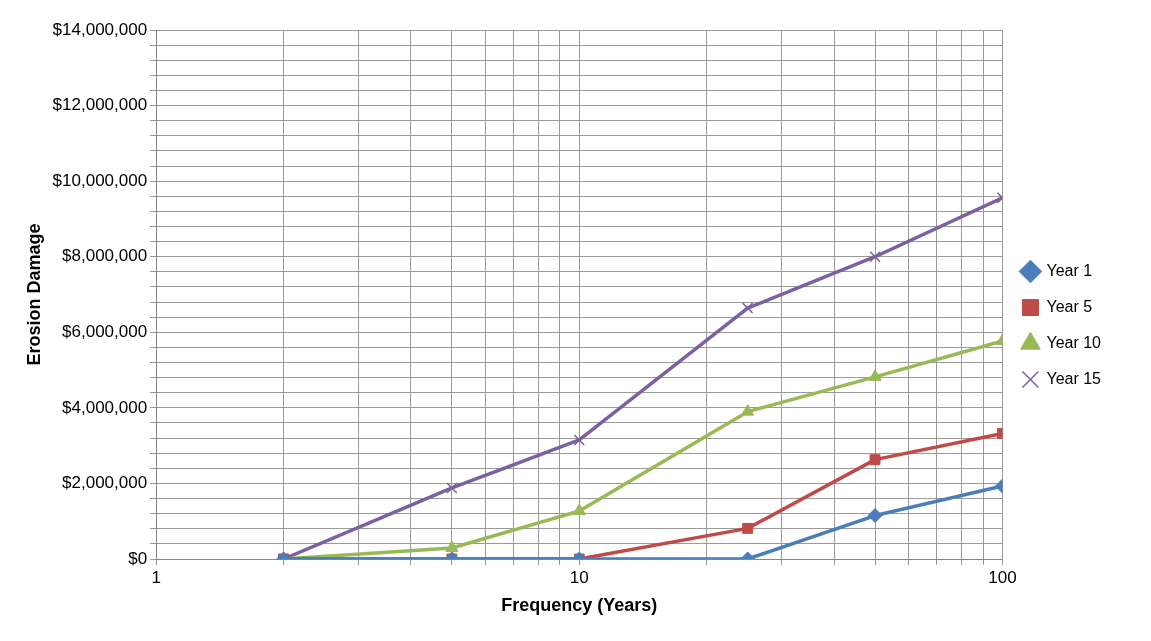 The height and width of the screenshot is (641, 1151). I want to click on x-tick-label: 10, so click(579, 577).